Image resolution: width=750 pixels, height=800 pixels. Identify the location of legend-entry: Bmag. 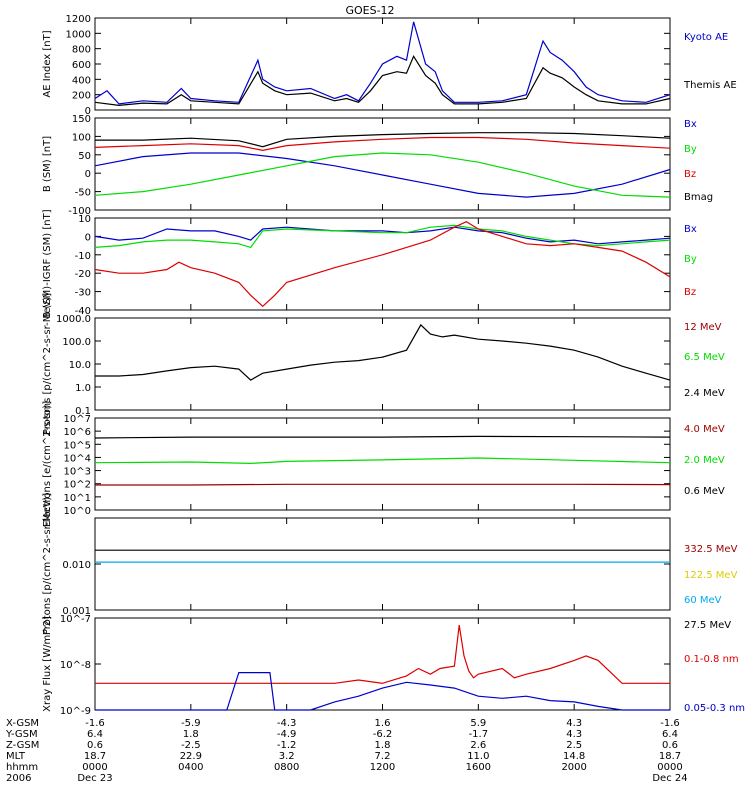
(698, 197).